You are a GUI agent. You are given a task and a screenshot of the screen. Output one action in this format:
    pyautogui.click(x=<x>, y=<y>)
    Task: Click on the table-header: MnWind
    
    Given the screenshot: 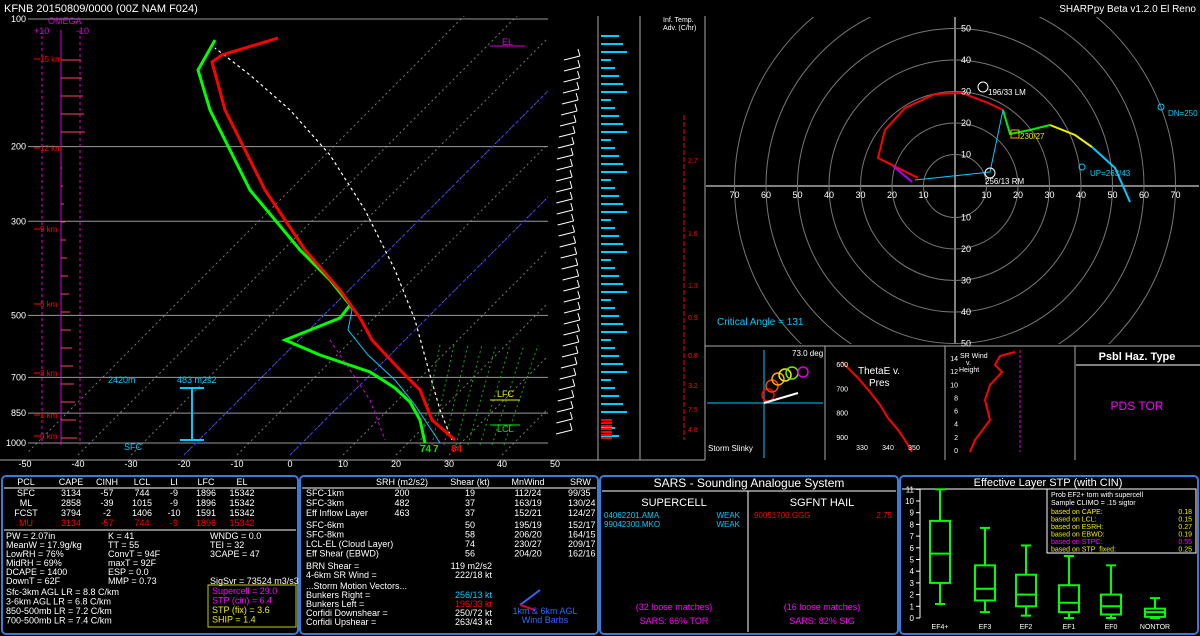 What is the action you would take?
    pyautogui.click(x=527, y=482)
    